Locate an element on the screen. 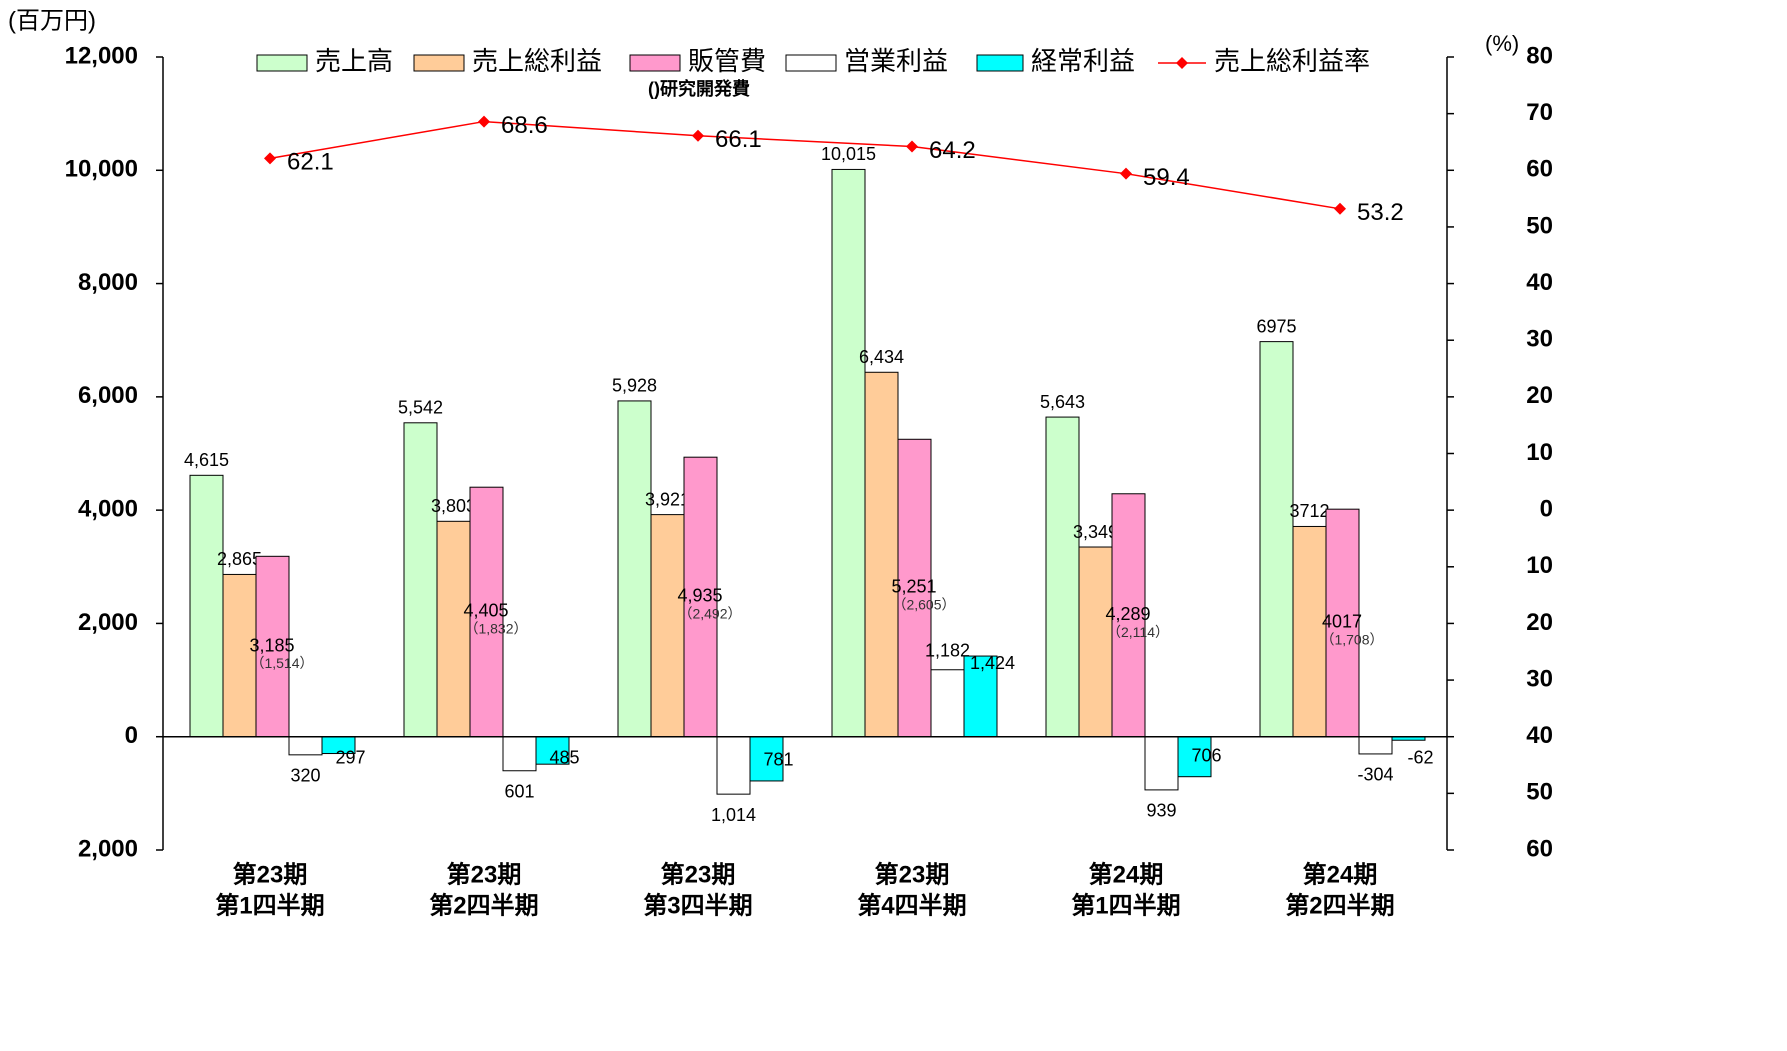 This screenshot has width=1787, height=1051. y-tick-label: 0 is located at coordinates (131, 735).